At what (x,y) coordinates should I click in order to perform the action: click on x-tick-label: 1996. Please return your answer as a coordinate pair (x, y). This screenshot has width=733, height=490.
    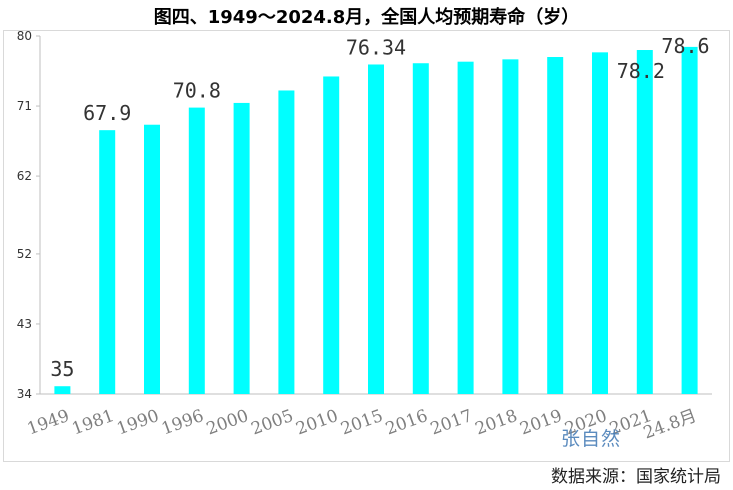
    Looking at the image, I should click on (182, 423).